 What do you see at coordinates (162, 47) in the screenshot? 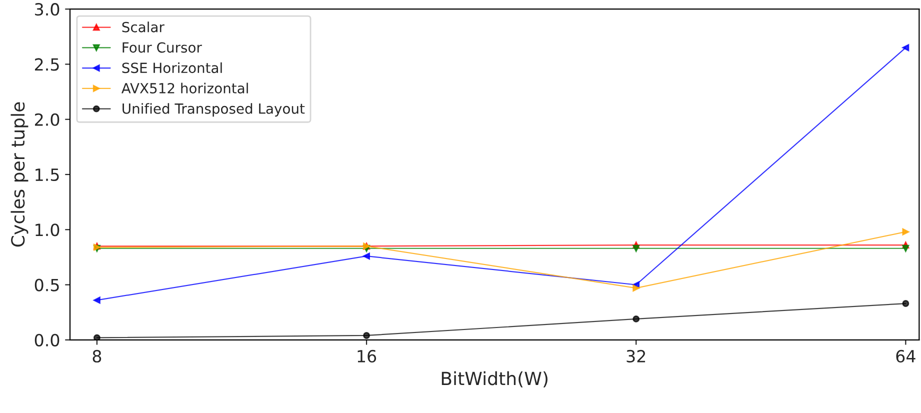
I see `legend-label: Four Cursor` at bounding box center [162, 47].